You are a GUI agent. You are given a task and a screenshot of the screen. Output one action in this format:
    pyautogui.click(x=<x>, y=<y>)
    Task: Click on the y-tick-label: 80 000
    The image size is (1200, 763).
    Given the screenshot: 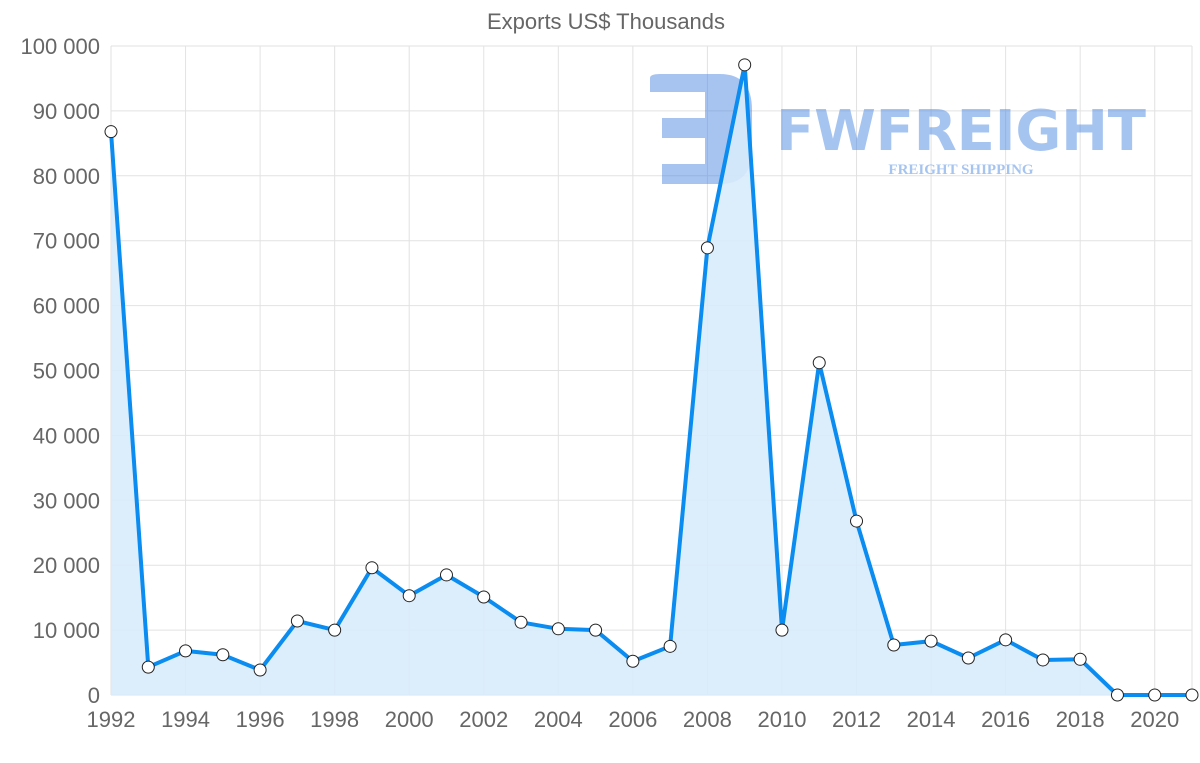 What is the action you would take?
    pyautogui.click(x=66, y=176)
    